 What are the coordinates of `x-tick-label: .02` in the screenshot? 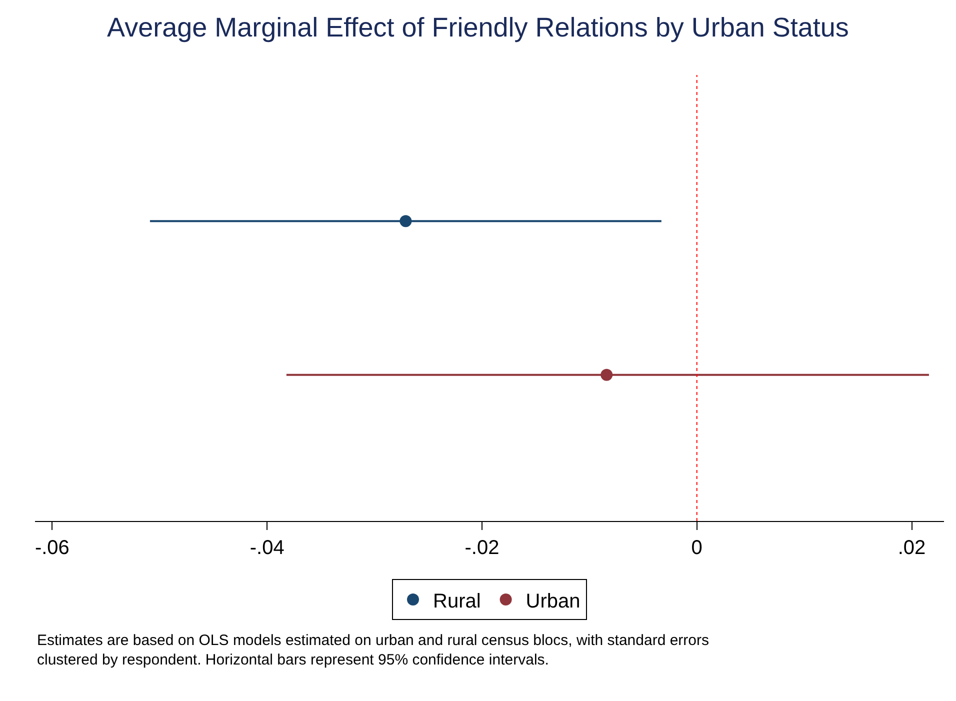 It's located at (912, 548).